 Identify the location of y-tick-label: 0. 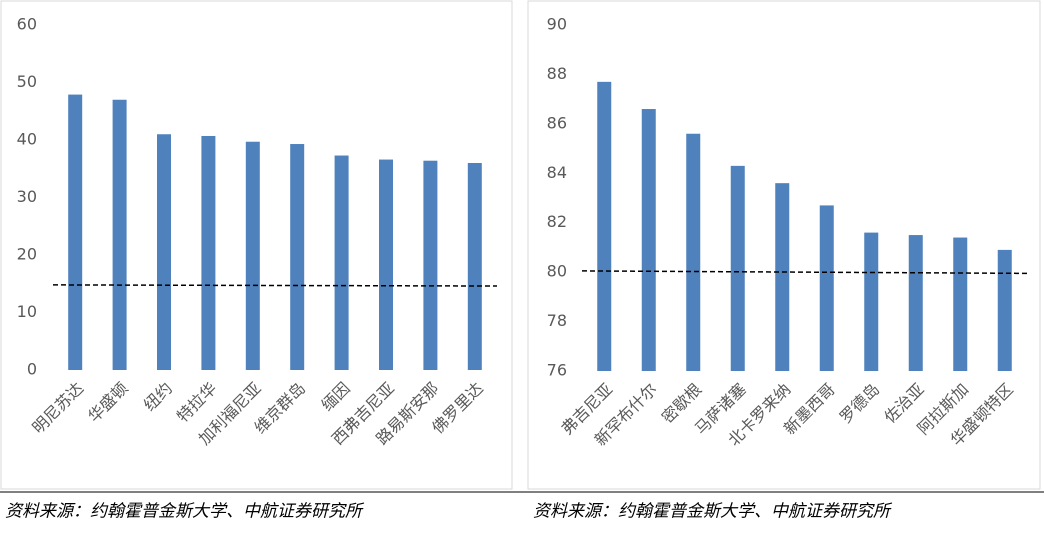
(32, 369).